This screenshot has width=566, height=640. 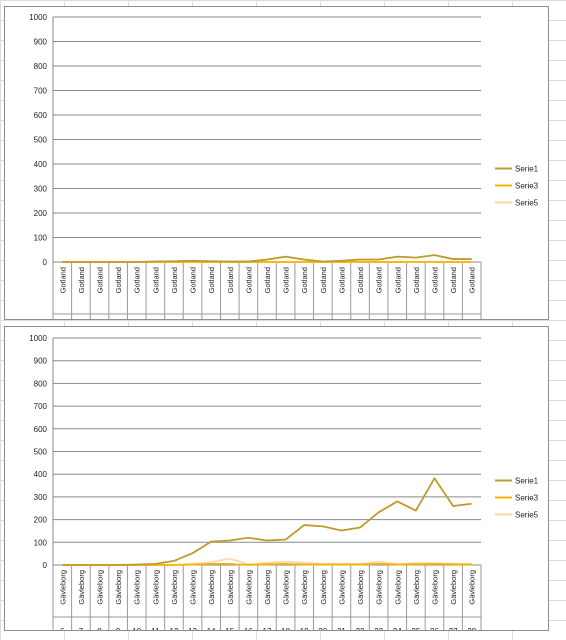 What do you see at coordinates (304, 628) in the screenshot?
I see `x-week-label: 19` at bounding box center [304, 628].